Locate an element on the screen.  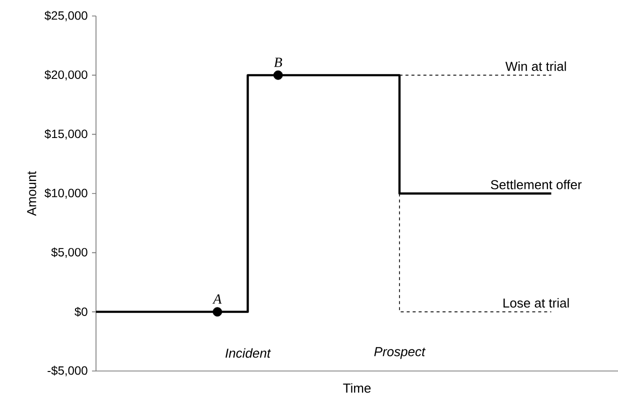
y-axis-title: Amount is located at coordinates (31, 193).